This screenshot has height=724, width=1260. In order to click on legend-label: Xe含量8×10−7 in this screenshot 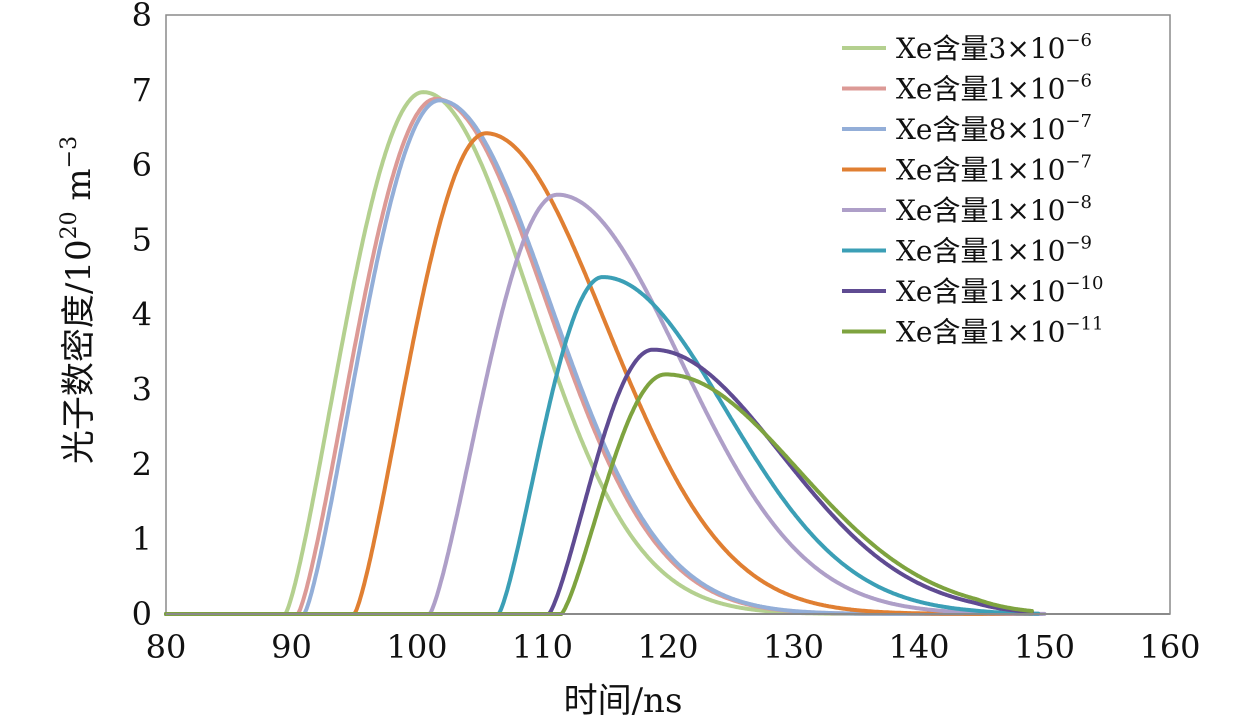, I will do `click(994, 128)`.